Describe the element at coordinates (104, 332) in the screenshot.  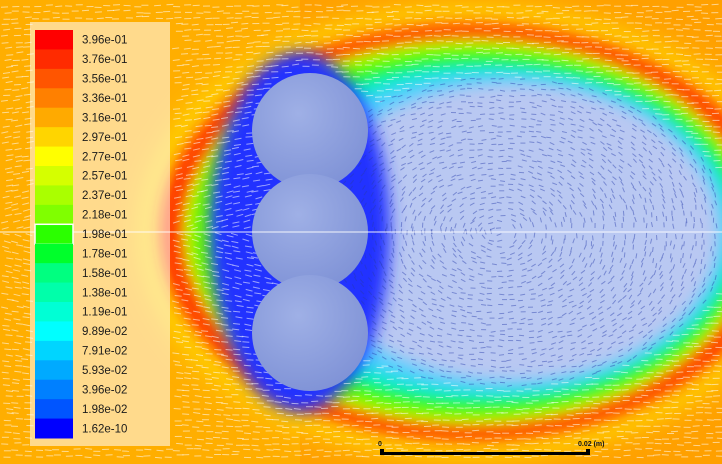
I see `colorbar-label: 9.89e-02` at that location.